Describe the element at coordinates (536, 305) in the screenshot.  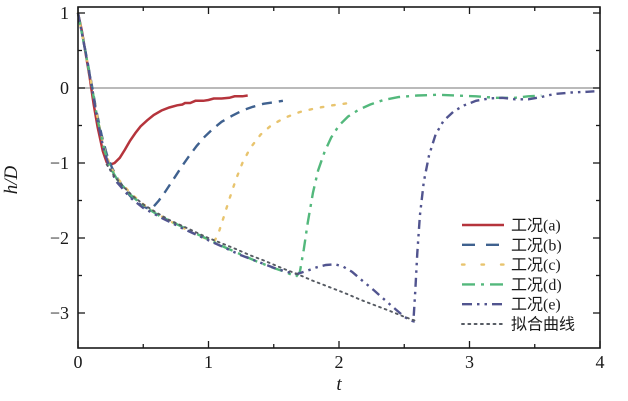
I see `legend-label-5: 工况(e)` at that location.